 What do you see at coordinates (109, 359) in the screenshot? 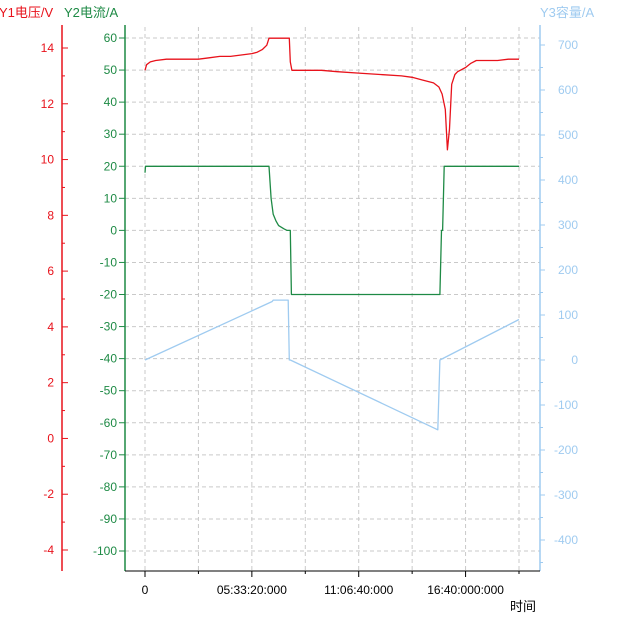
I see `y2-tick-label: -40` at bounding box center [109, 359].